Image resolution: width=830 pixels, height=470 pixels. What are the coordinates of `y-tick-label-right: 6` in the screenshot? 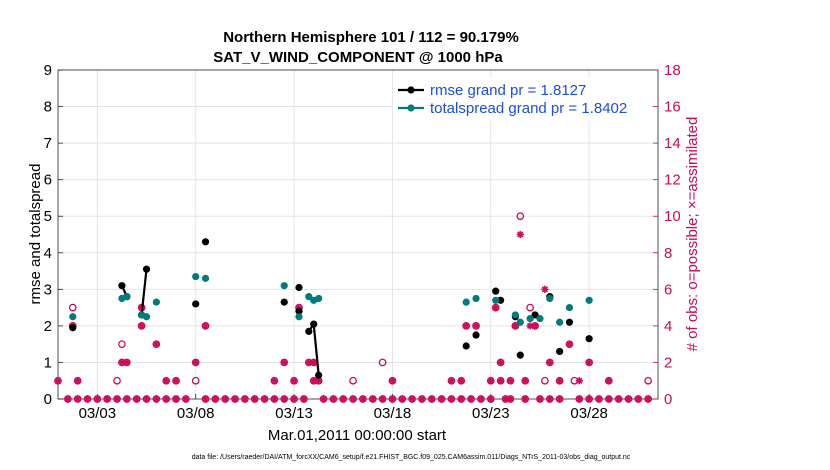 It's located at (668, 289).